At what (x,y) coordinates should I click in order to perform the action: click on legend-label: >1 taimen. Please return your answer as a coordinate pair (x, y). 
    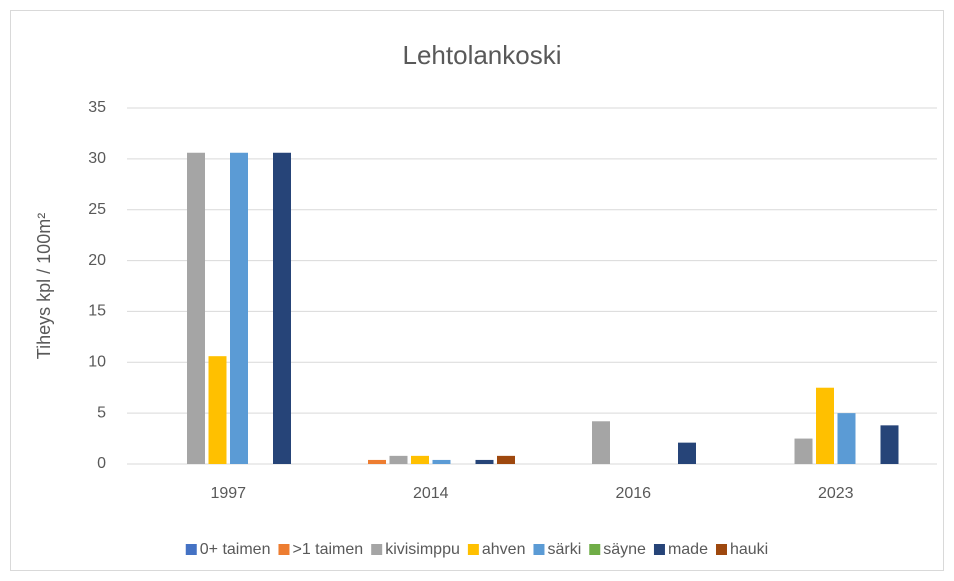
    Looking at the image, I should click on (327, 549).